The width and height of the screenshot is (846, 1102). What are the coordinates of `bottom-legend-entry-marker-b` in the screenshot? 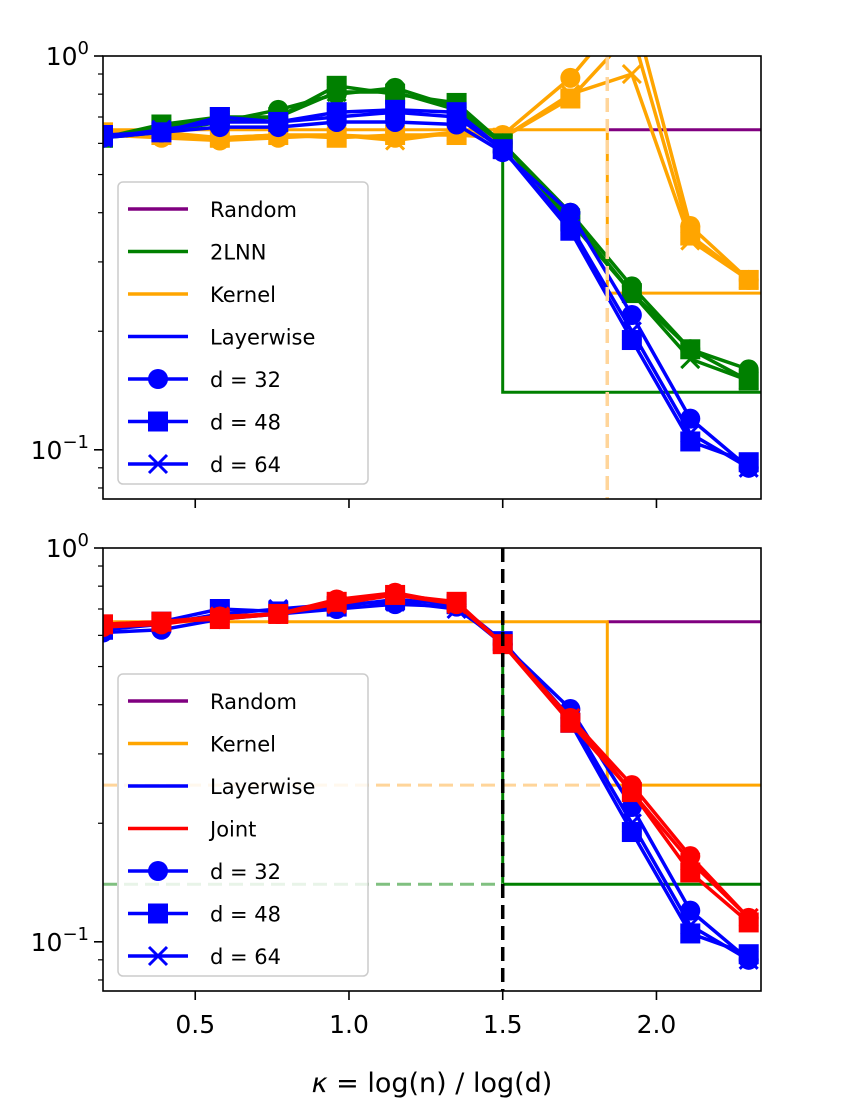 It's located at (158, 956).